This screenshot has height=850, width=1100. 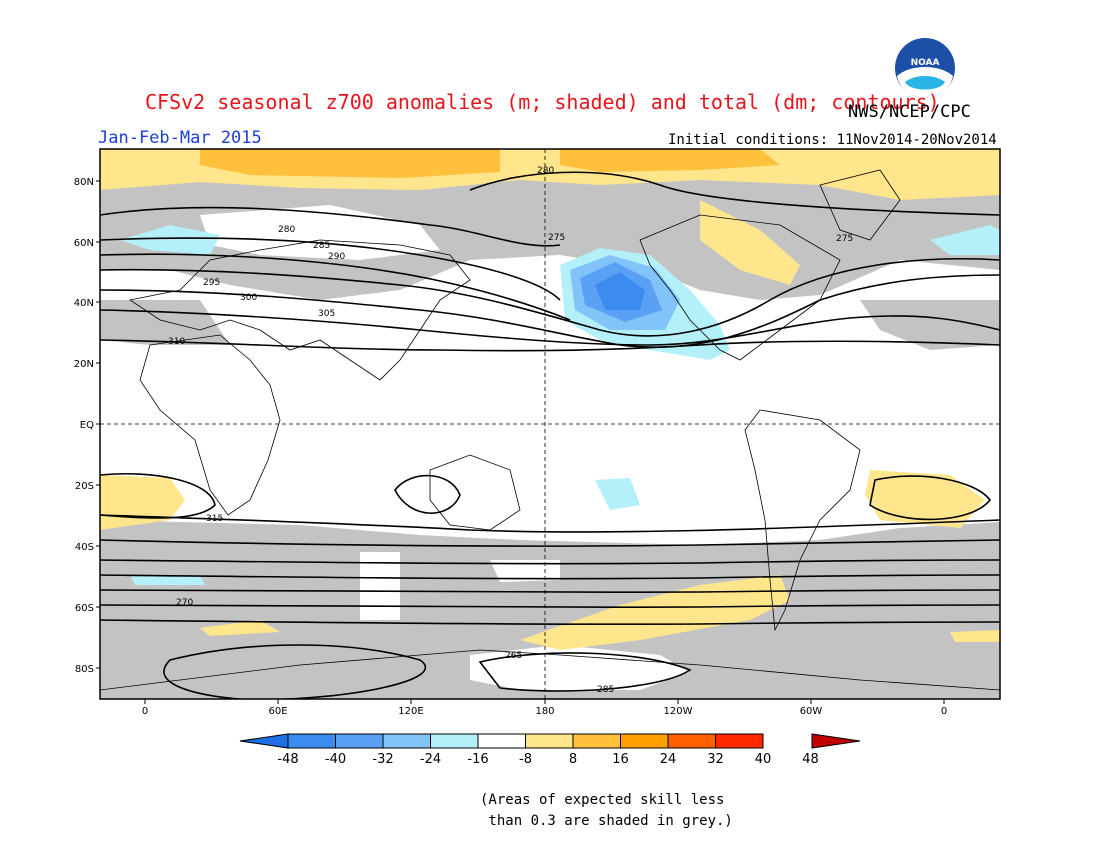 I want to click on initial-conditions: Initial conditions: 11Nov2014-20Nov2014, so click(x=832, y=140).